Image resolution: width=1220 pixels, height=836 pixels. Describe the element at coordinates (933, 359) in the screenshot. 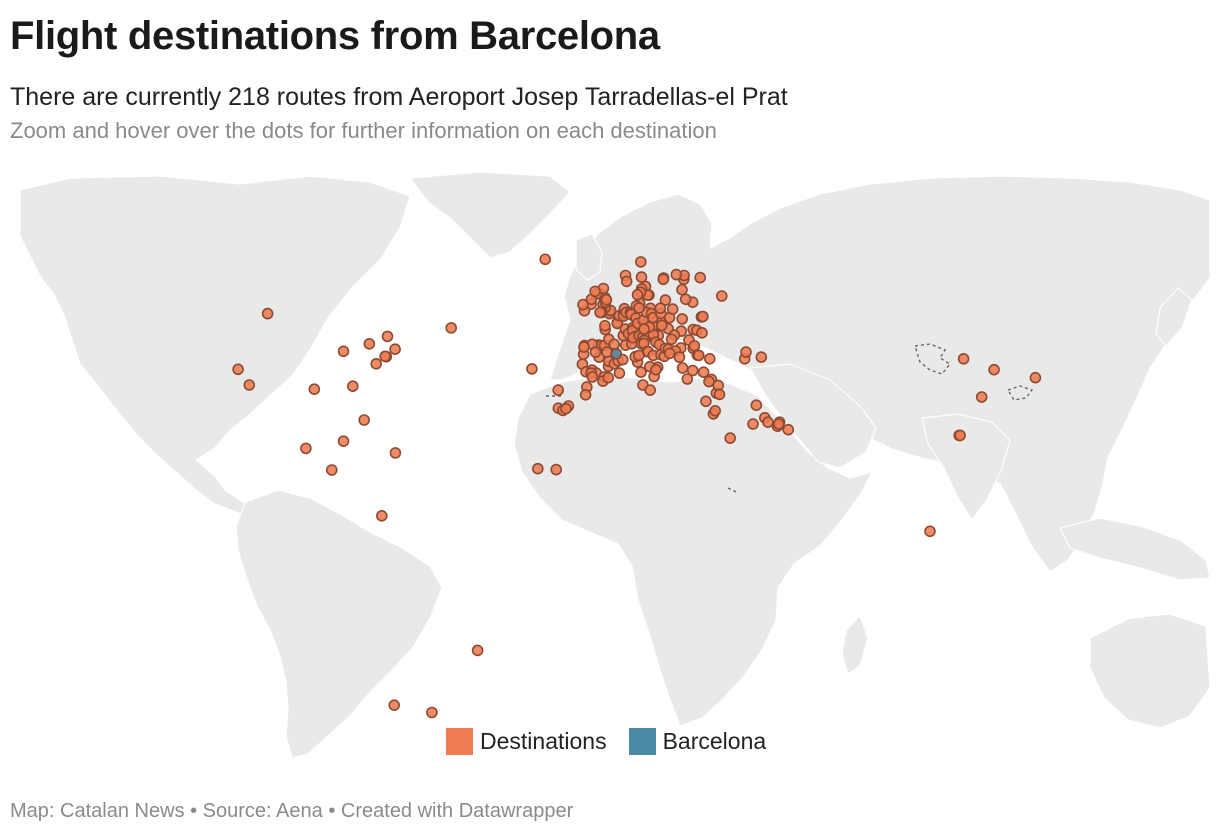

I see `disputed-border-kashmir` at that location.